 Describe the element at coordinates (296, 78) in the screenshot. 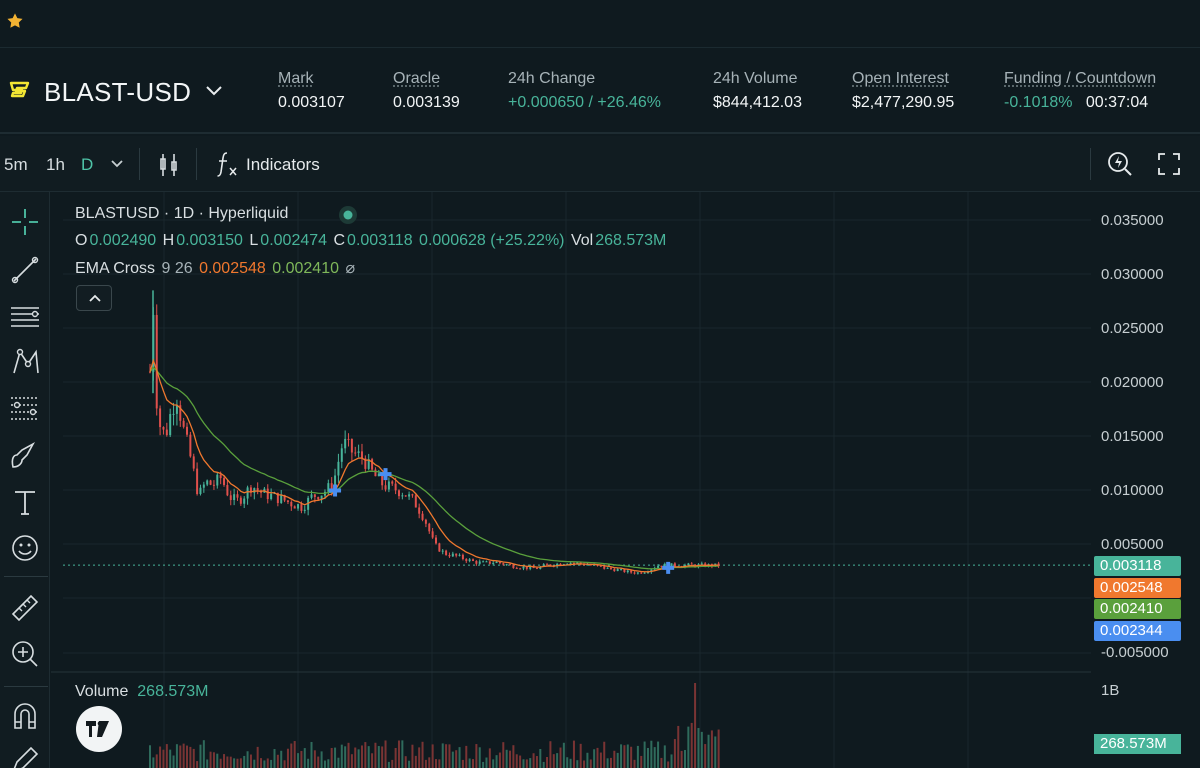

I see `stat-label: Mark` at that location.